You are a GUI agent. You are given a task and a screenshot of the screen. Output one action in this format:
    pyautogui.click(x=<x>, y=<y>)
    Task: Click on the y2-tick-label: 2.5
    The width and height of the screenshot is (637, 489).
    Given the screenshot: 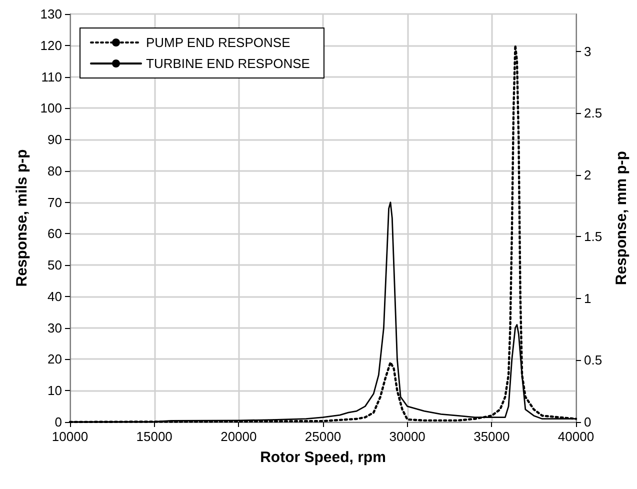 What is the action you would take?
    pyautogui.click(x=593, y=113)
    